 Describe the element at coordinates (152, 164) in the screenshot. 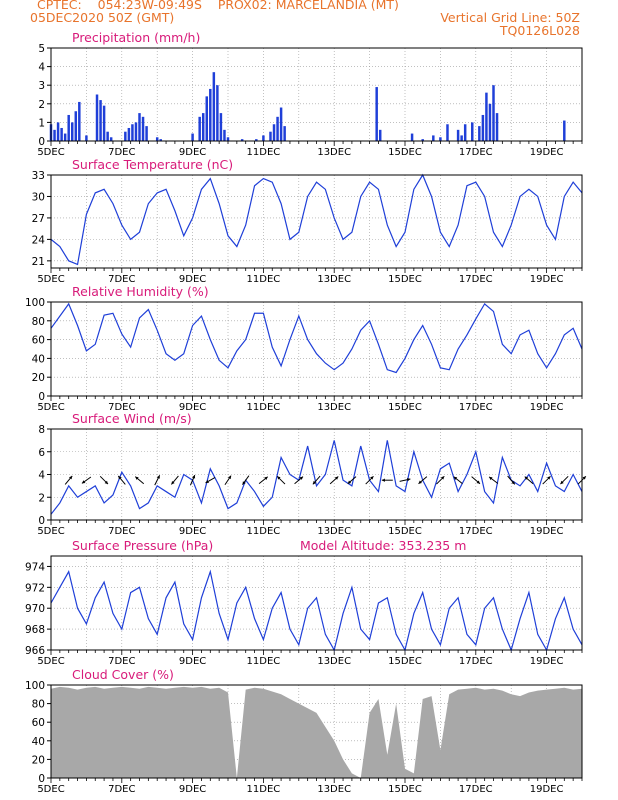

I see `panel-title: Surface Temperature (nC)` at that location.